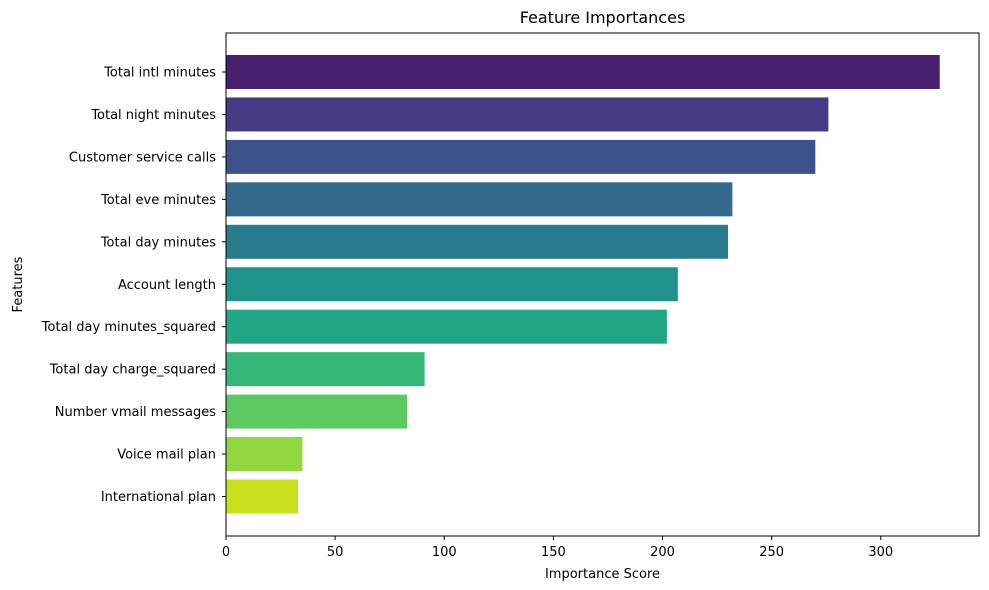 The image size is (989, 590). Describe the element at coordinates (444, 552) in the screenshot. I see `x-tick-label: 100` at that location.